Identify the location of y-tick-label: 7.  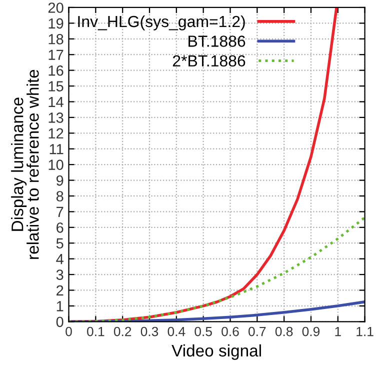
(60, 211).